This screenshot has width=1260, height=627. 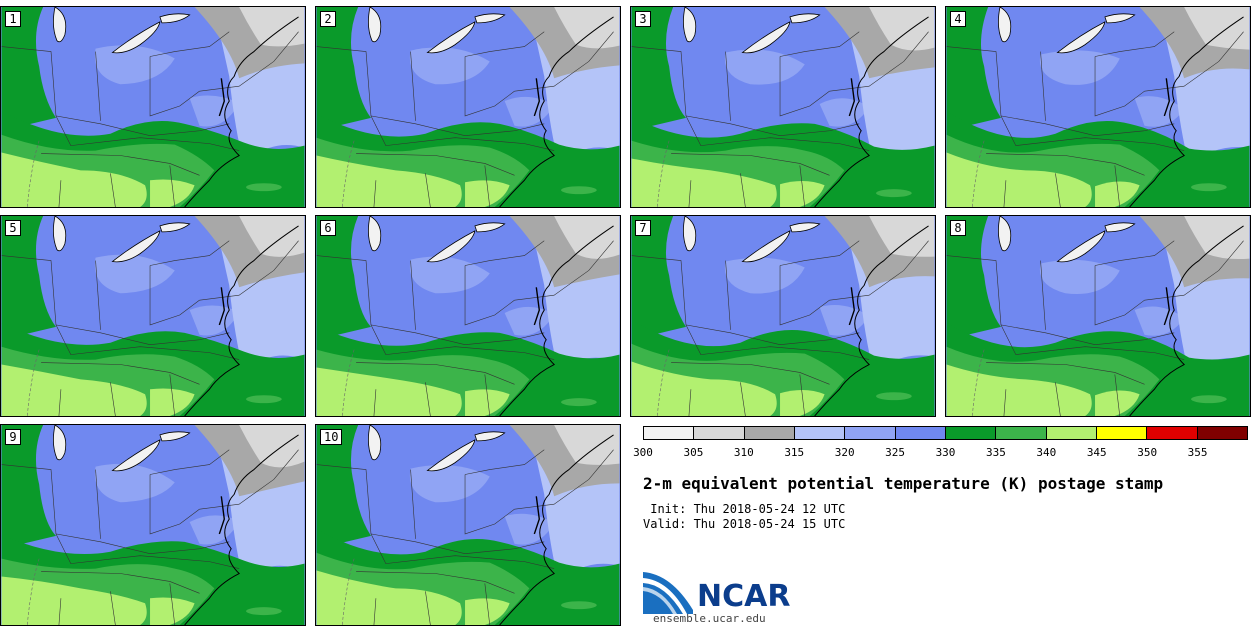 I want to click on ensemble-member-panel: 3, so click(x=783, y=107).